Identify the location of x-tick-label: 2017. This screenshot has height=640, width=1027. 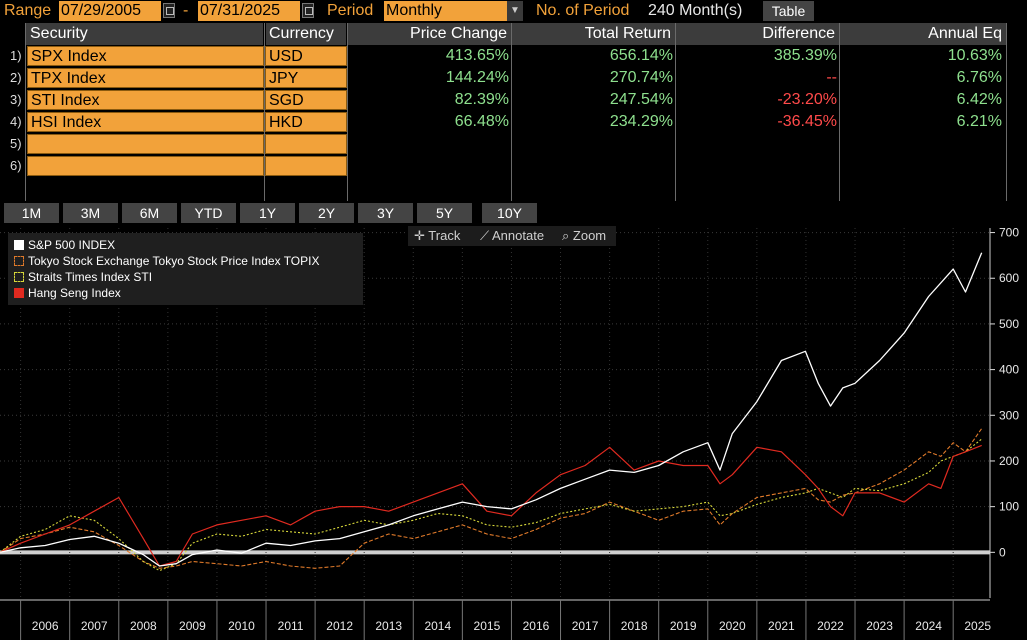
(585, 626).